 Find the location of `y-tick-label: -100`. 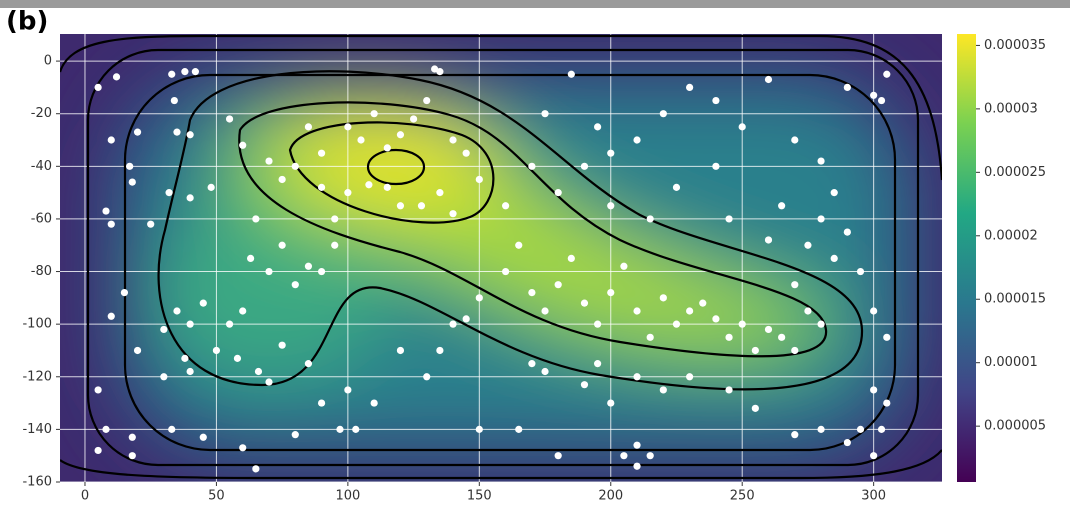

y-tick-label: -100 is located at coordinates (37, 324).